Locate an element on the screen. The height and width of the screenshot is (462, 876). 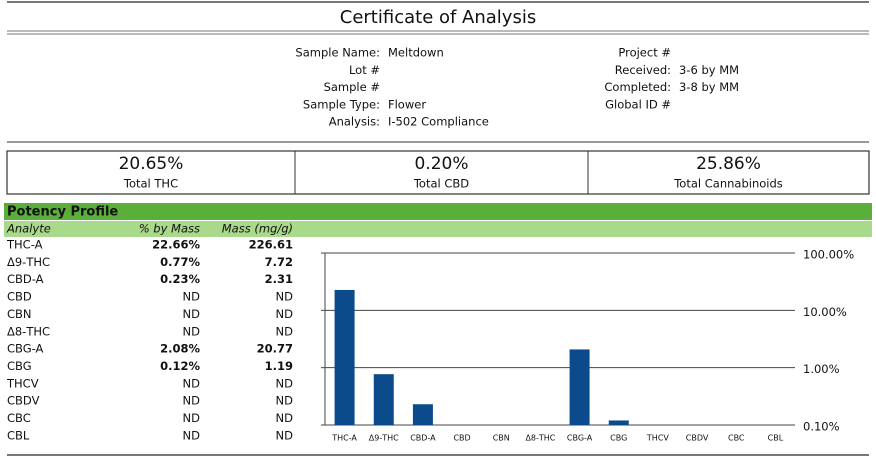
summary-label: Total CBD is located at coordinates (441, 184).